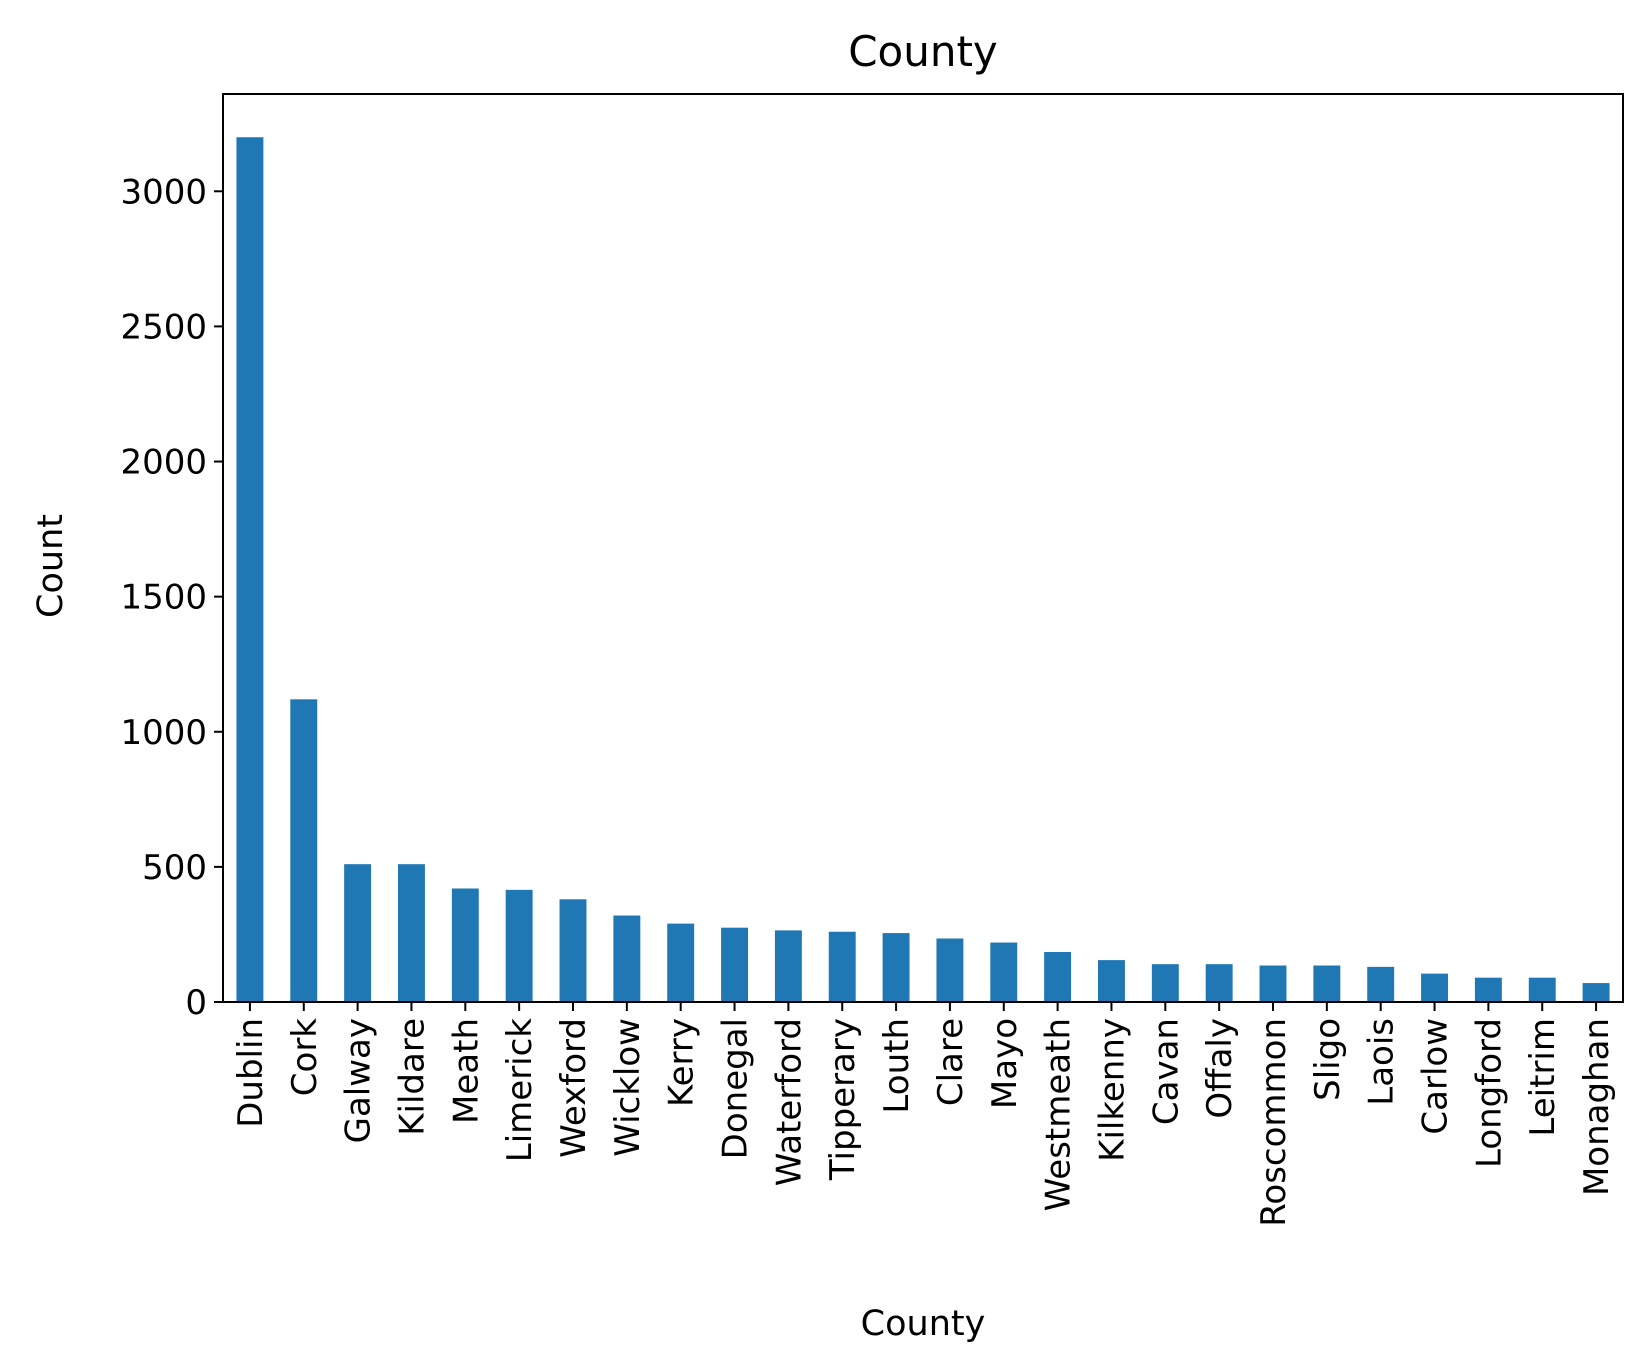 The image size is (1646, 1370). What do you see at coordinates (51, 566) in the screenshot?
I see `y-axis-label: Count` at bounding box center [51, 566].